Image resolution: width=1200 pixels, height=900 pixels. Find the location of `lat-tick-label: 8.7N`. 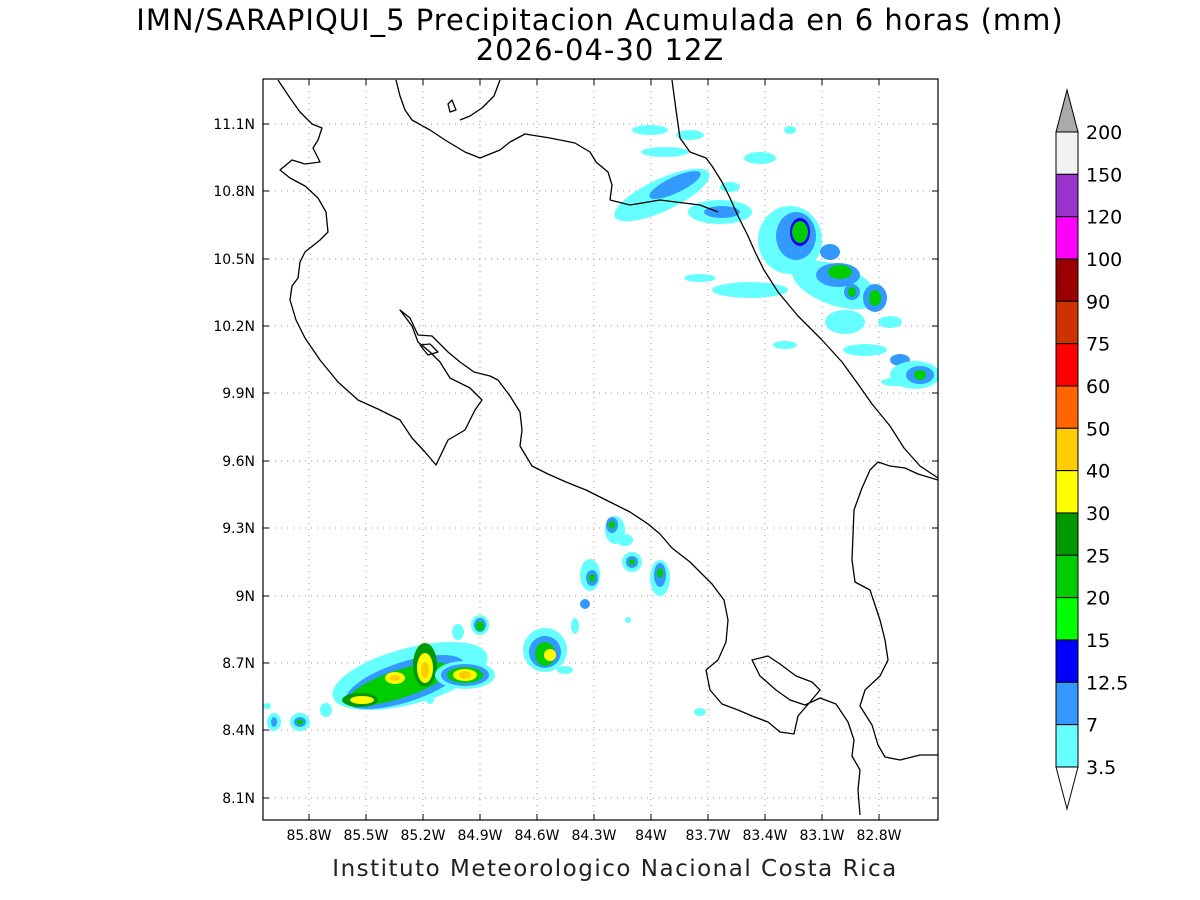

lat-tick-label: 8.7N is located at coordinates (238, 664).